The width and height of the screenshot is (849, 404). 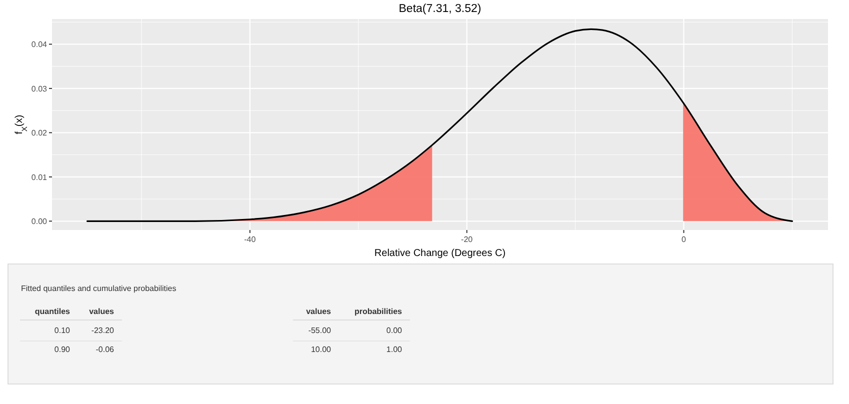 I want to click on chart-title: Beta(7.31, 3.52), so click(x=440, y=9).